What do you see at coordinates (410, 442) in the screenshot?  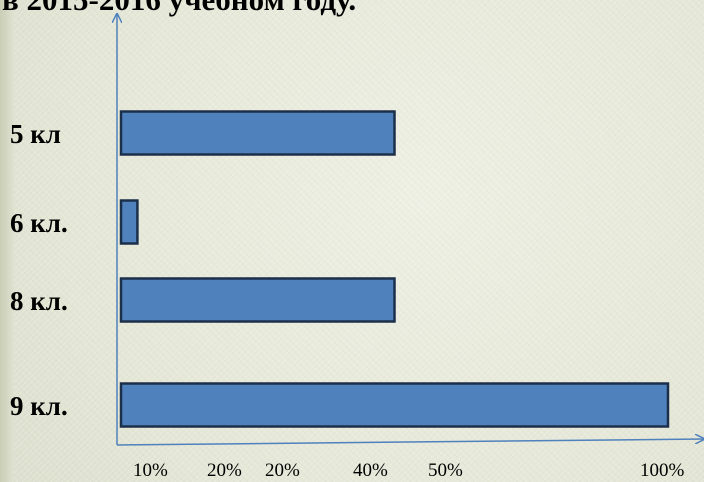 I see `x-axis` at bounding box center [410, 442].